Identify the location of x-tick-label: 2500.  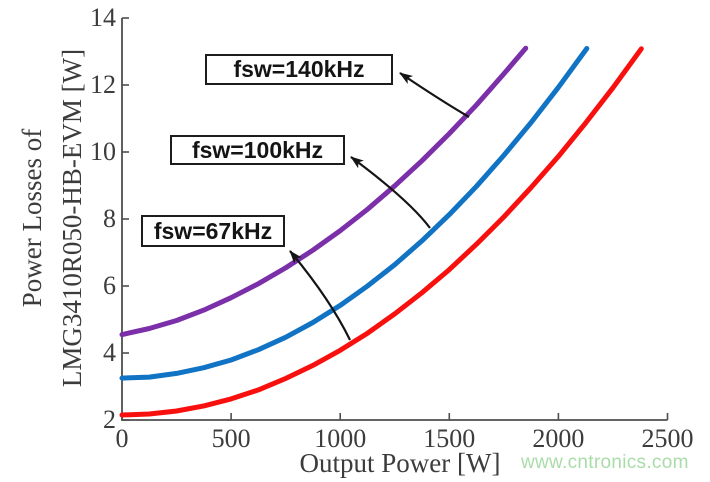
(667, 438).